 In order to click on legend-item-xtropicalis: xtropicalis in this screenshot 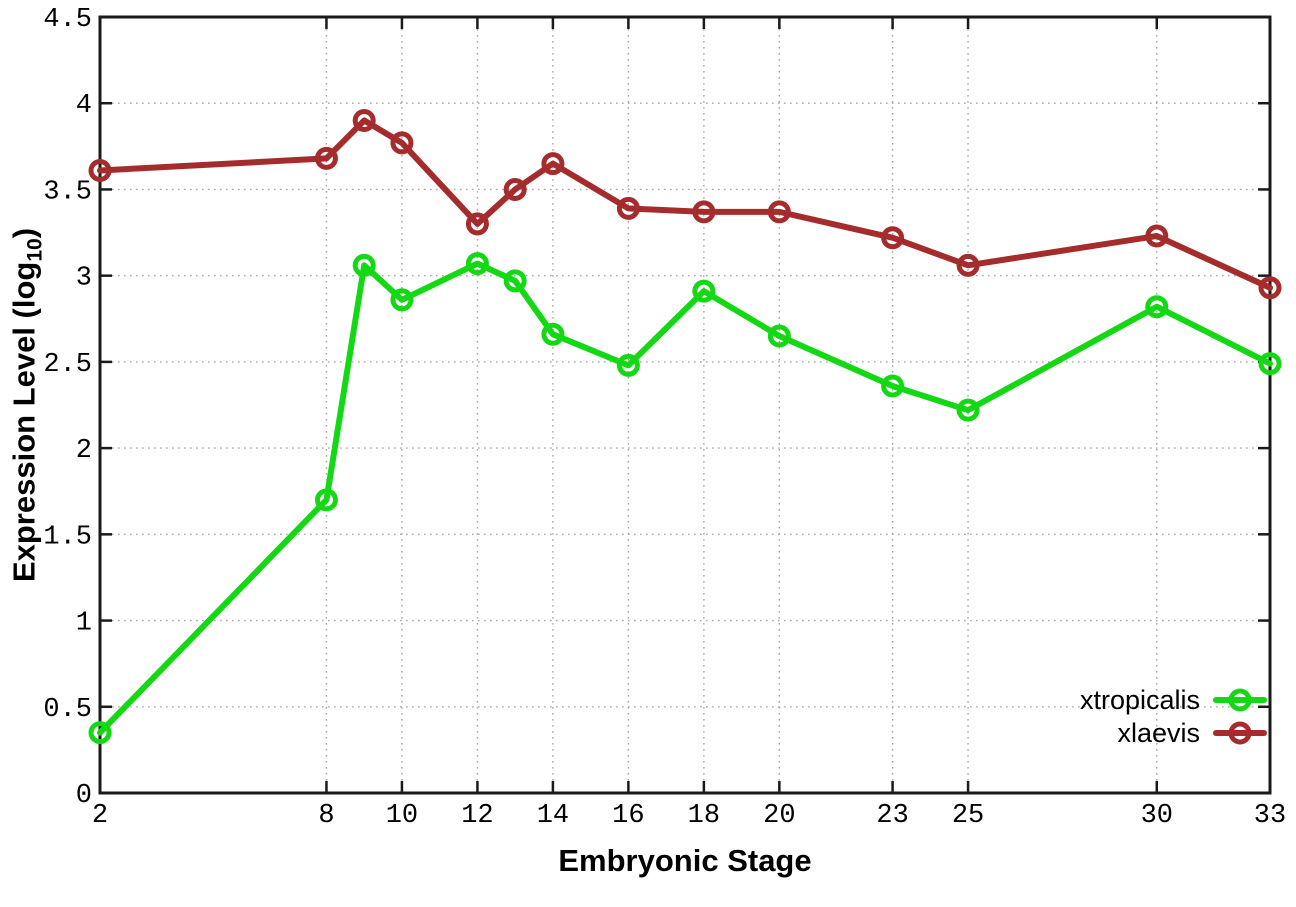, I will do `click(1173, 700)`.